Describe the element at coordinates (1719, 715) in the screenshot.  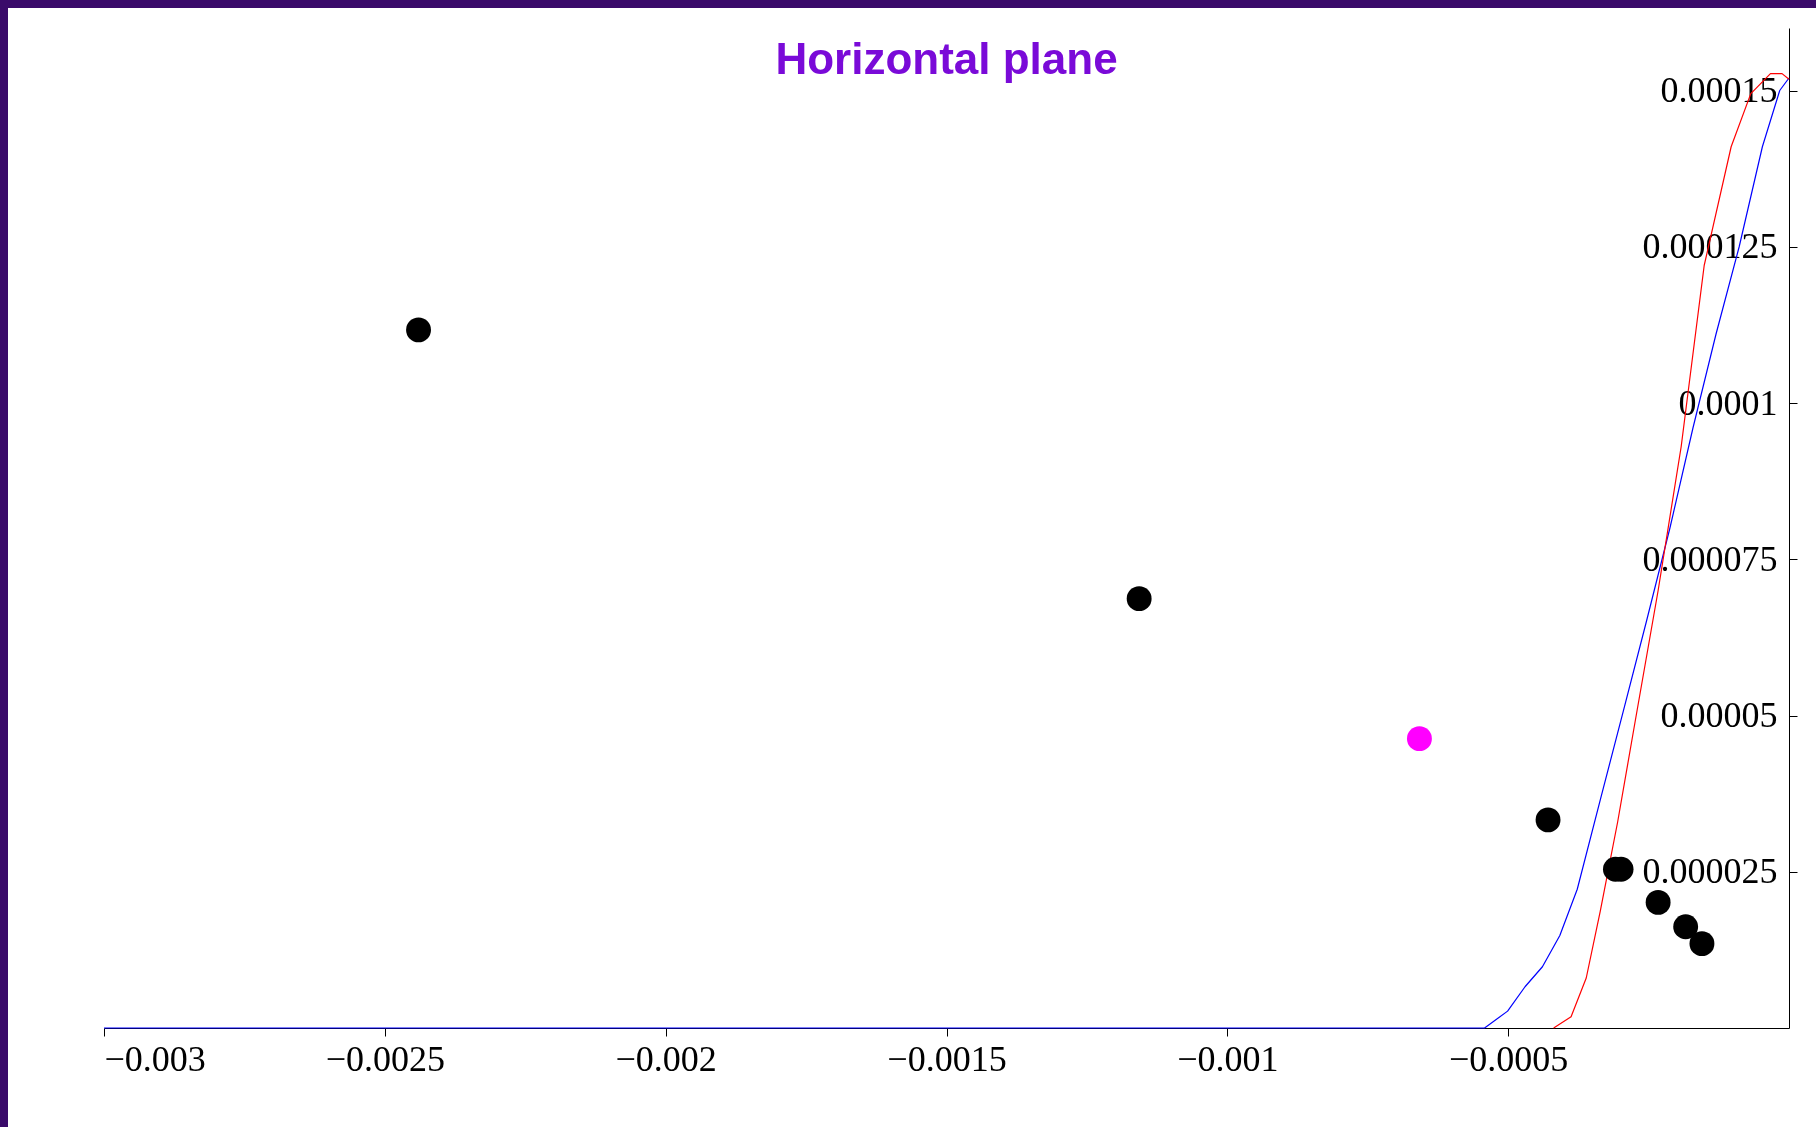
I see `y-tick-label: 0.00005` at that location.